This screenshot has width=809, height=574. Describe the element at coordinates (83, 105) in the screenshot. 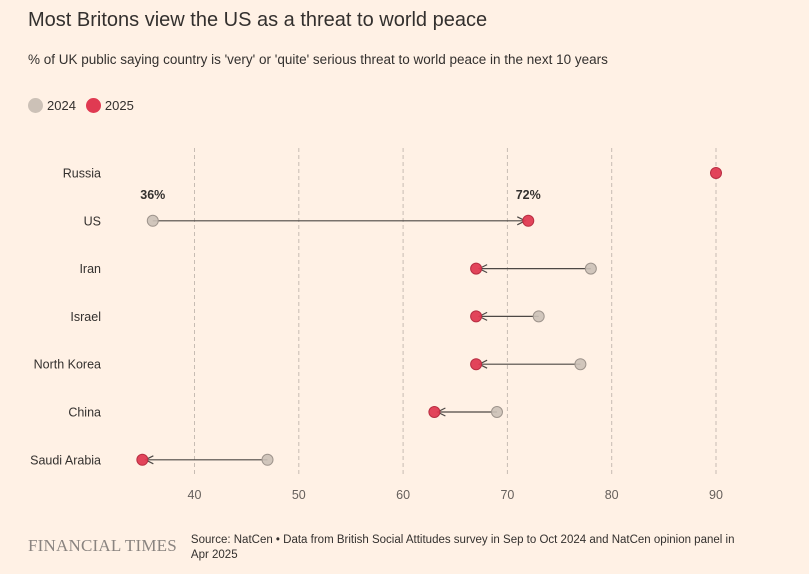

I see `legend: 2024 2025` at that location.